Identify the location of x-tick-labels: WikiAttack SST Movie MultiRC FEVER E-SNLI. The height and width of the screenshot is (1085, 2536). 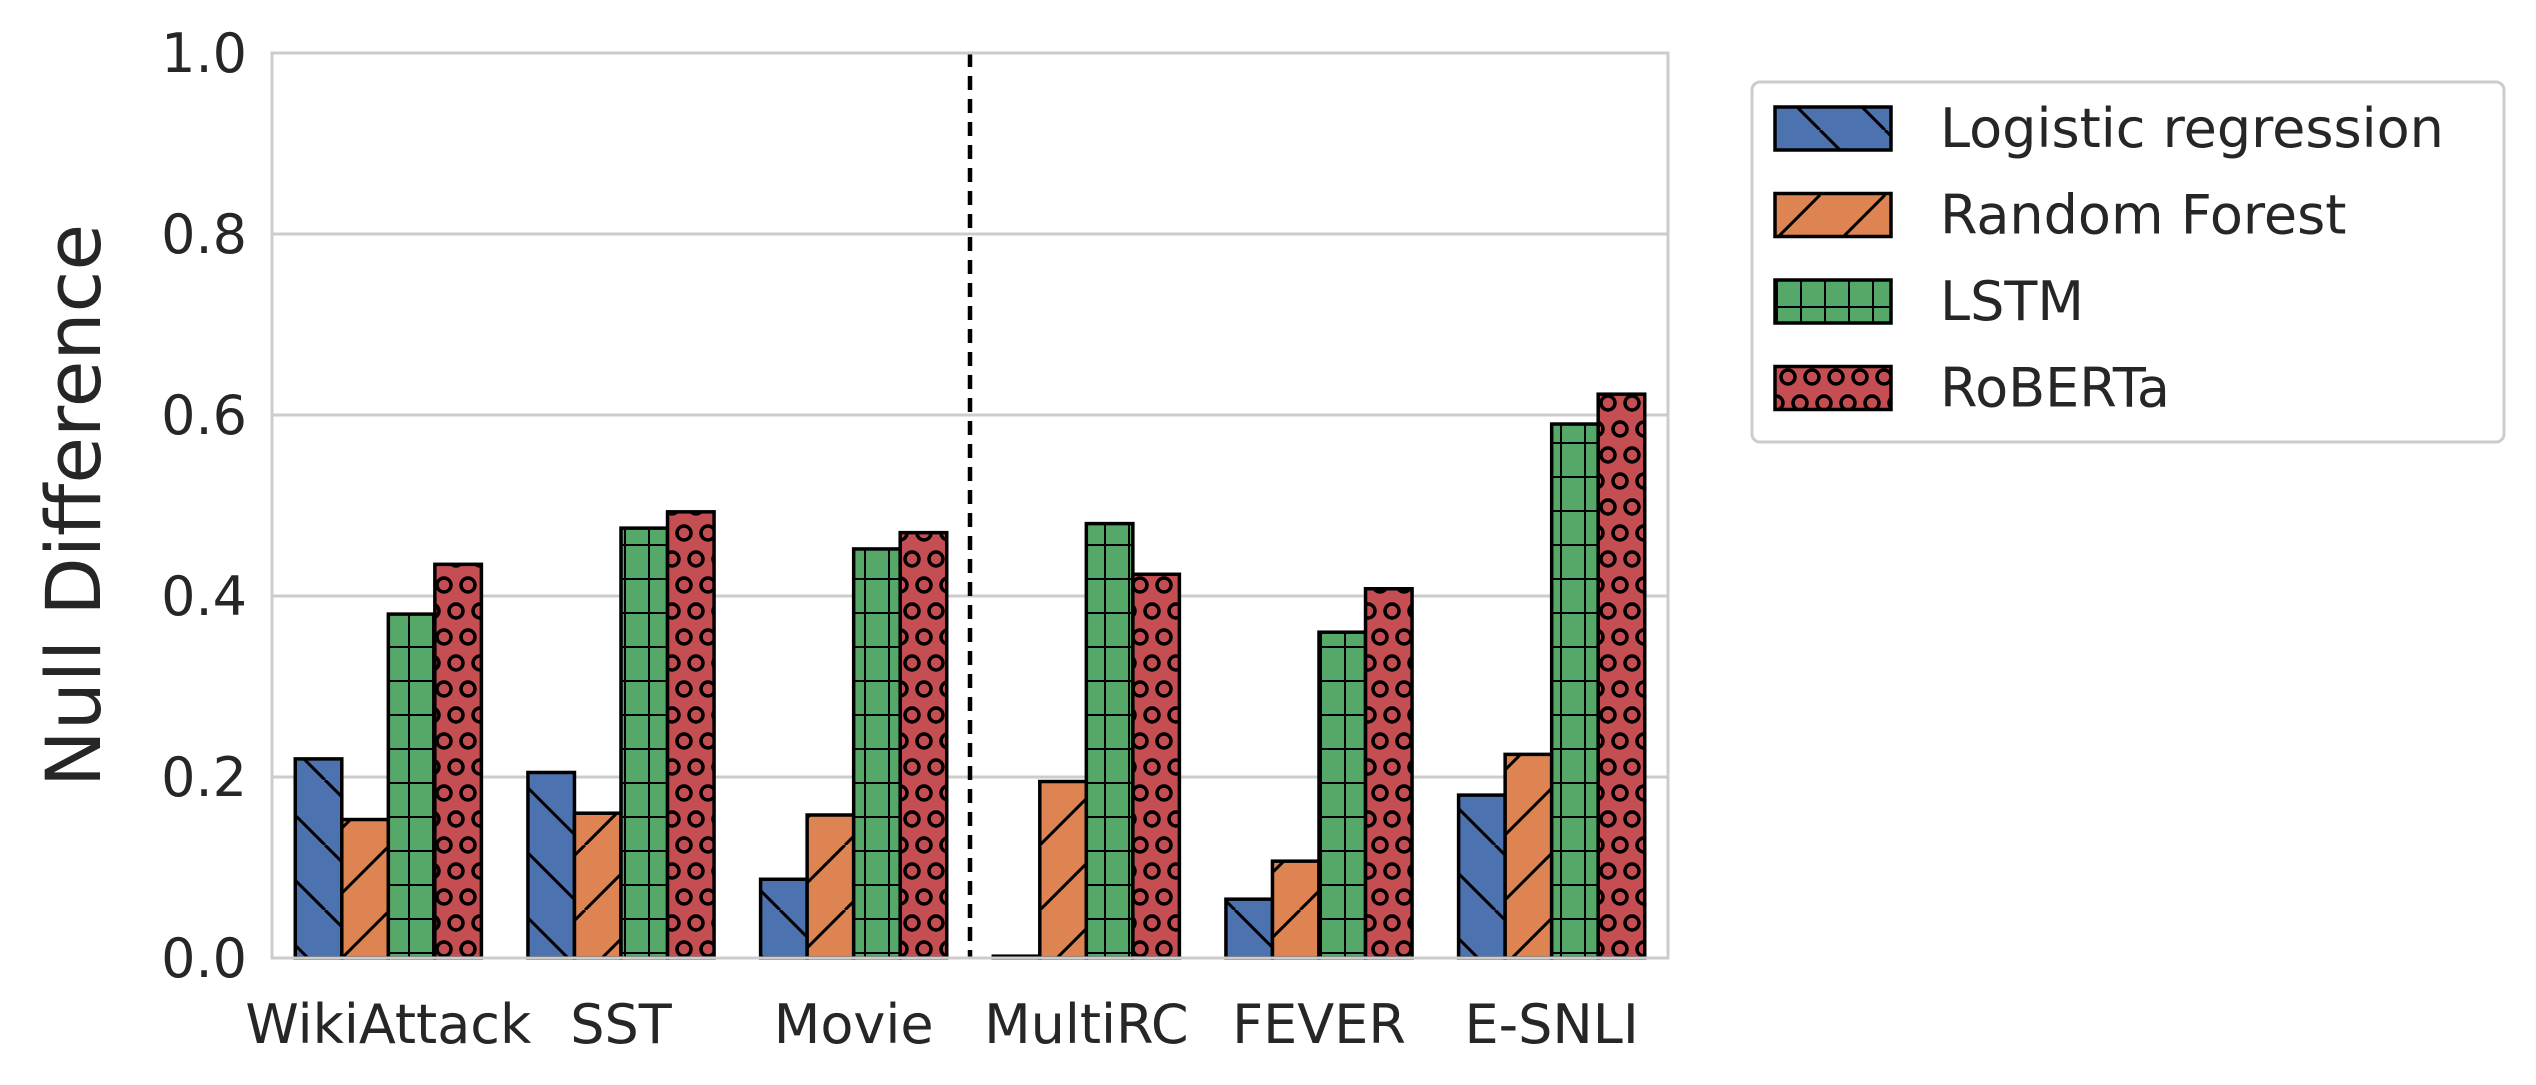
(941, 1024).